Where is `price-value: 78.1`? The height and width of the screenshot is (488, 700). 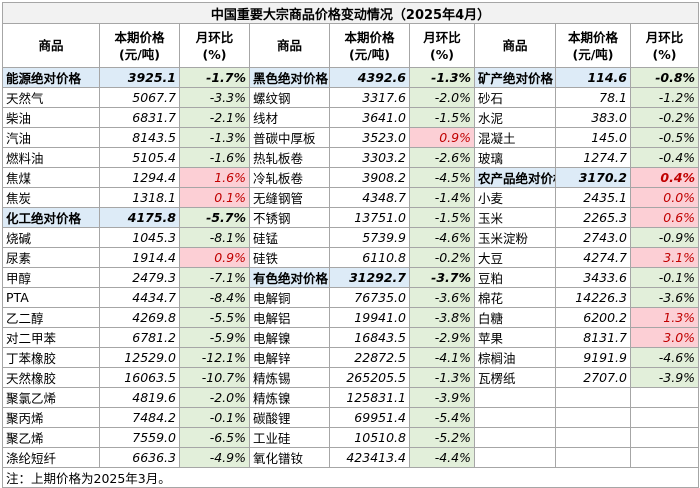
price-value: 78.1 is located at coordinates (593, 97).